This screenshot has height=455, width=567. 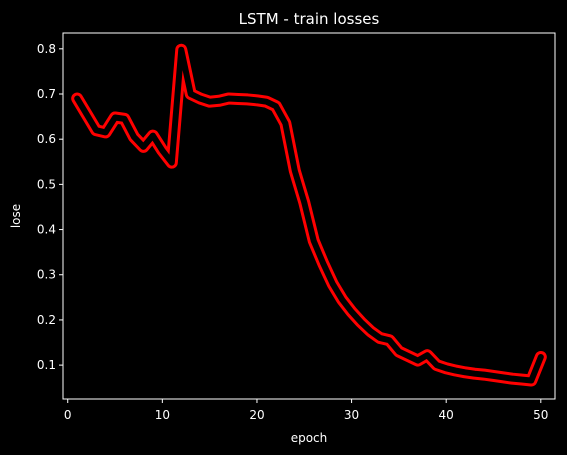 What do you see at coordinates (46, 94) in the screenshot?
I see `y-tick-label: 0.7` at bounding box center [46, 94].